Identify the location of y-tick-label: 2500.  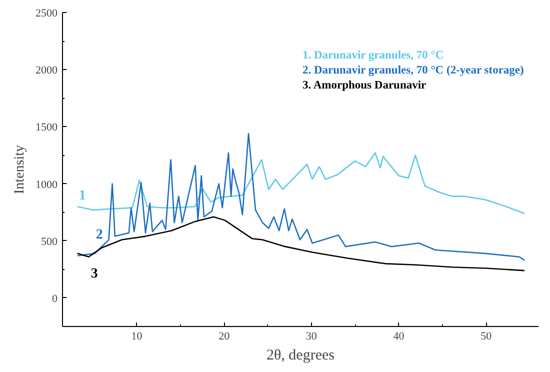
(47, 14).